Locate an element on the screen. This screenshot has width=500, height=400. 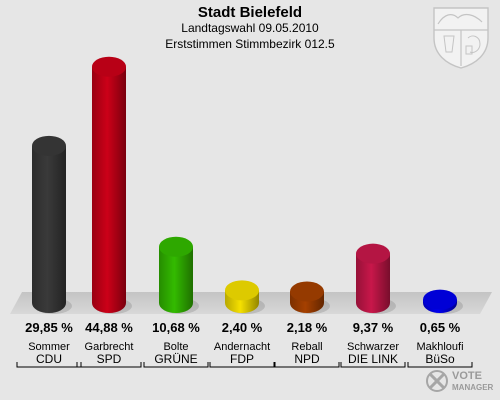
value-label: 2,40 % is located at coordinates (242, 327).